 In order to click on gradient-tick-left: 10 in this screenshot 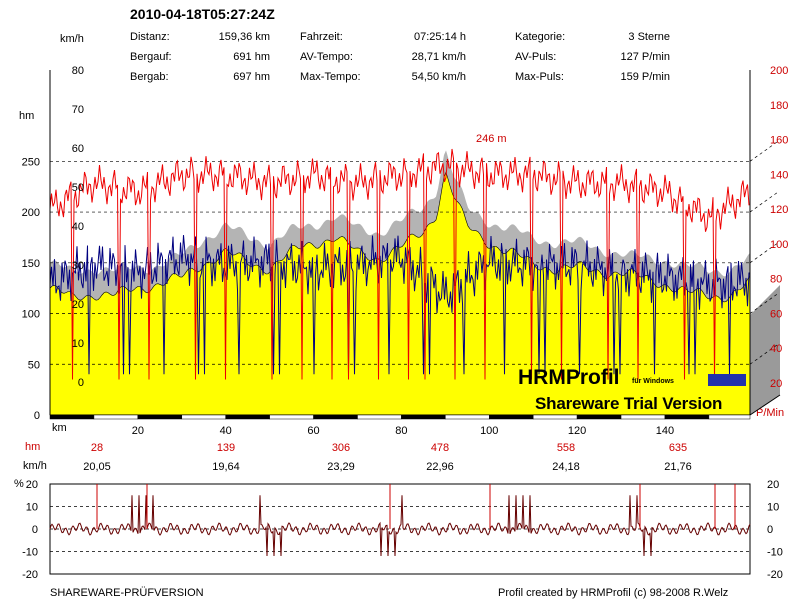, I will do `click(32, 508)`.